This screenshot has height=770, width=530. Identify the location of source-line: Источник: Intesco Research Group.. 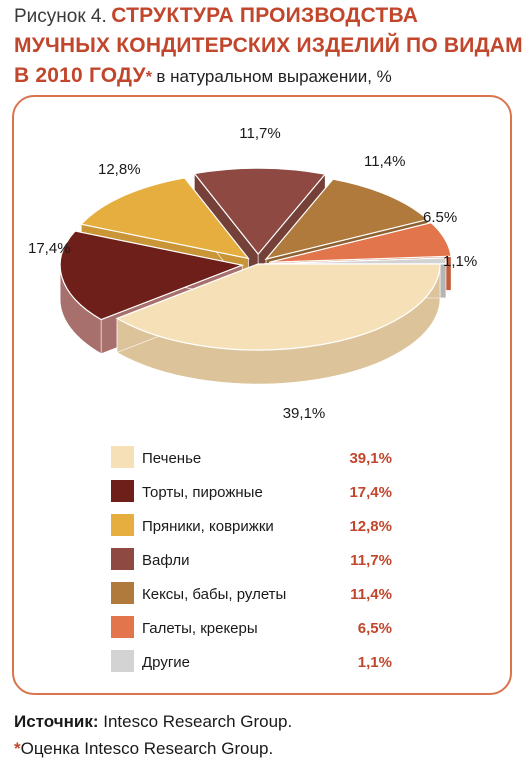
(153, 722).